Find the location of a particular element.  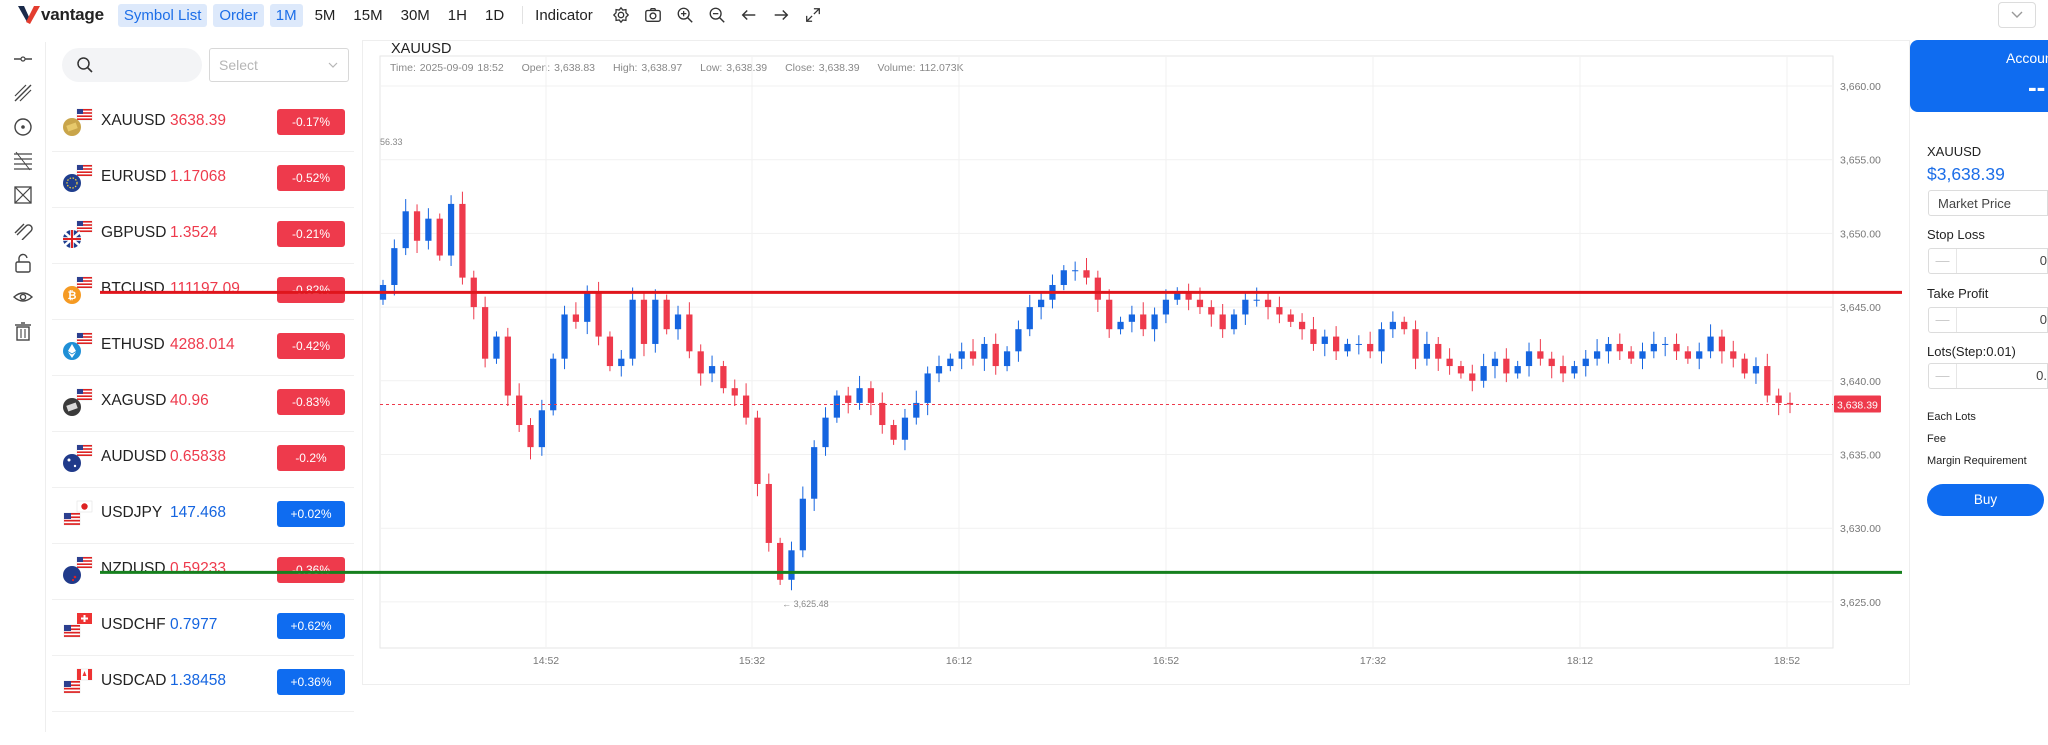

search-icon is located at coordinates (85, 65).